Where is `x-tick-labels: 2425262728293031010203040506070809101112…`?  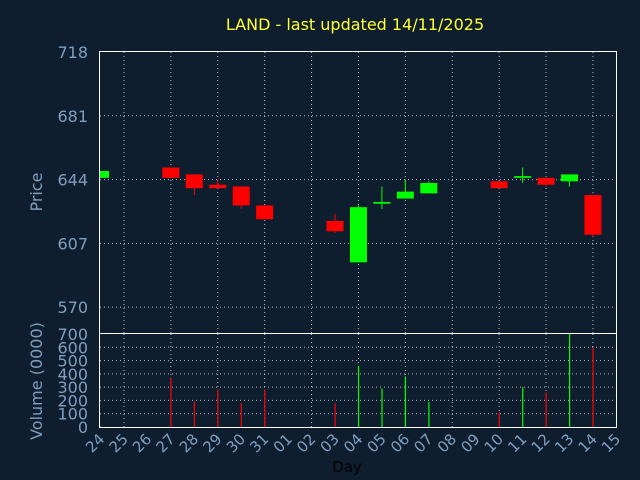
x-tick-labels: 2425262728293031010203040506070809101112… is located at coordinates (353, 443).